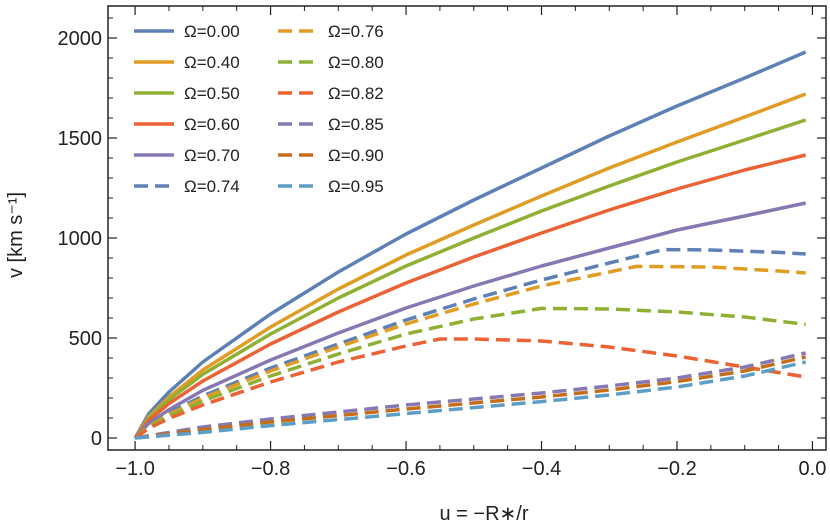  I want to click on legend-label: Ω=0.50, so click(212, 93).